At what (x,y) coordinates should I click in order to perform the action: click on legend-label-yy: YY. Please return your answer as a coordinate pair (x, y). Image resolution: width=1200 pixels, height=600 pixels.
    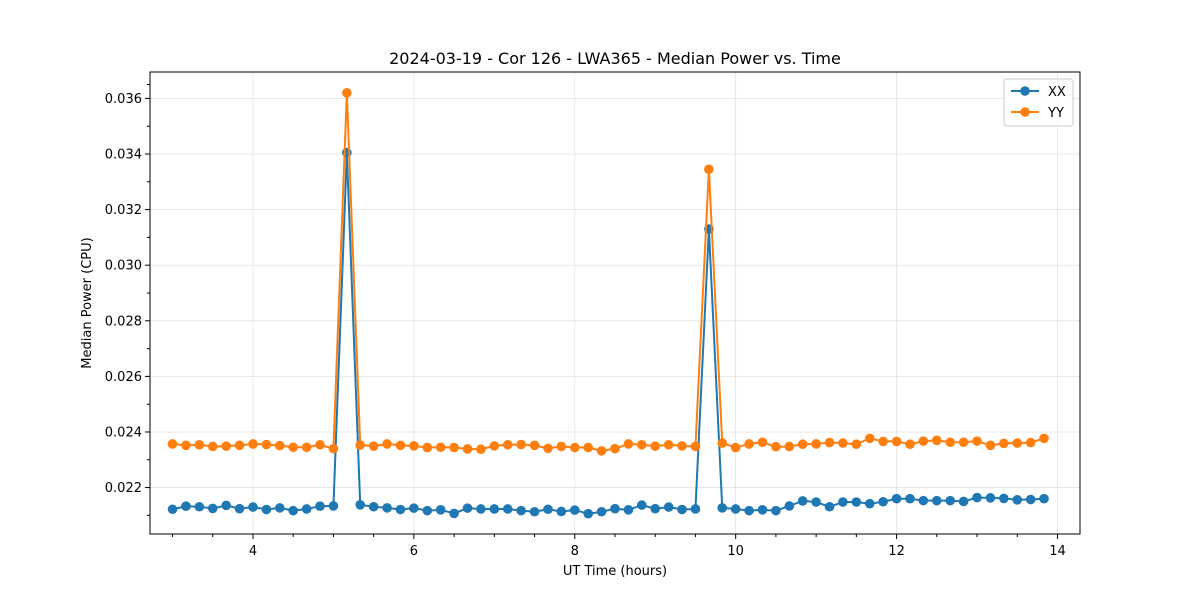
    Looking at the image, I should click on (1055, 113).